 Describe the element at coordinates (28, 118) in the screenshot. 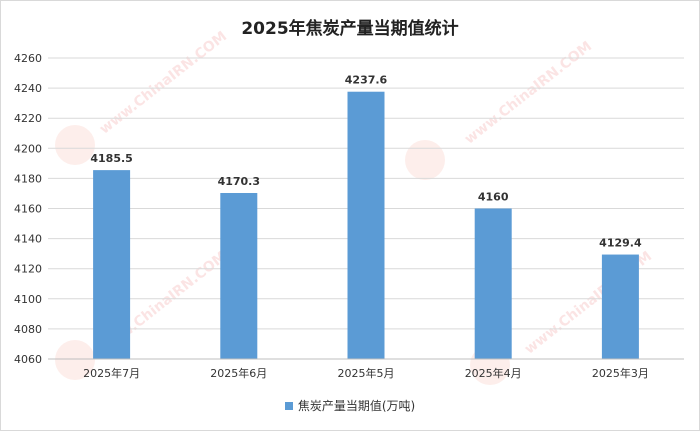

I see `y-tick-label: 4220` at that location.